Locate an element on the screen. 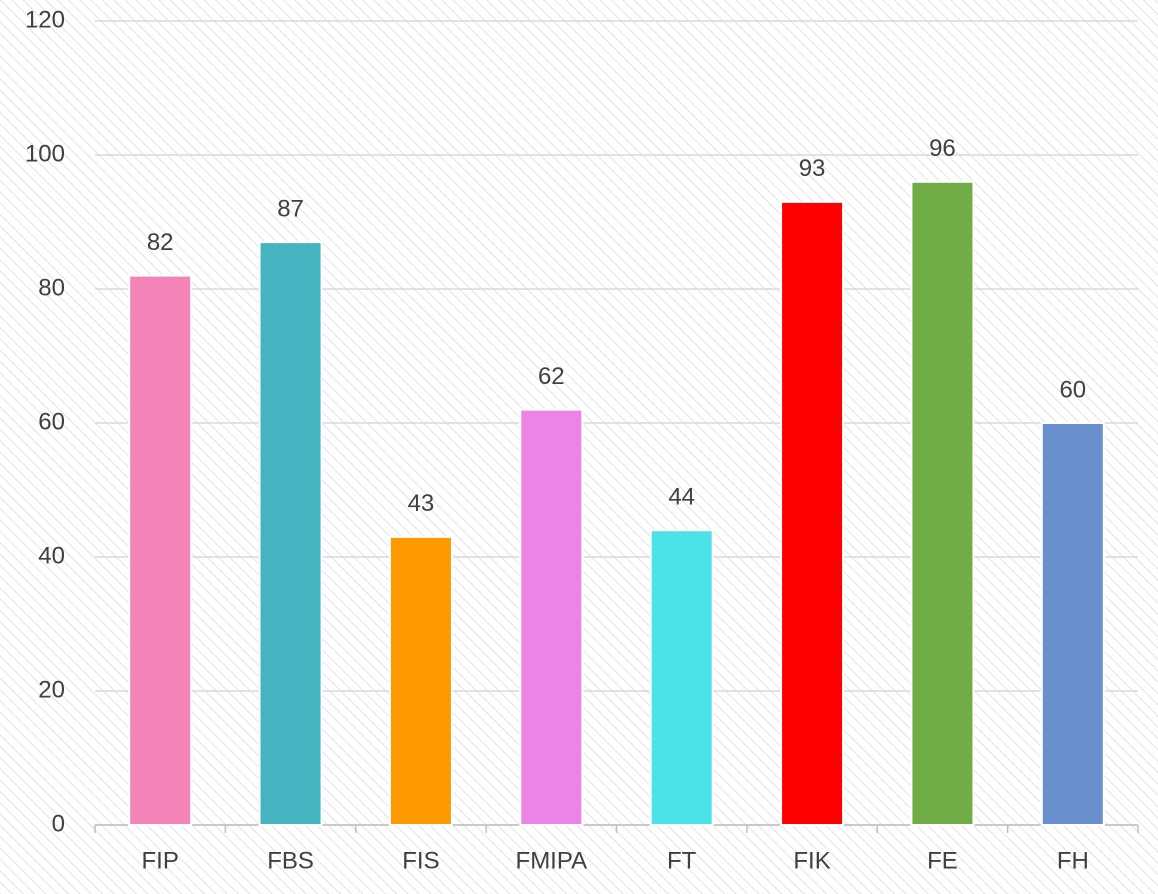 Image resolution: width=1158 pixels, height=894 pixels. data-label: 60 is located at coordinates (1072, 389).